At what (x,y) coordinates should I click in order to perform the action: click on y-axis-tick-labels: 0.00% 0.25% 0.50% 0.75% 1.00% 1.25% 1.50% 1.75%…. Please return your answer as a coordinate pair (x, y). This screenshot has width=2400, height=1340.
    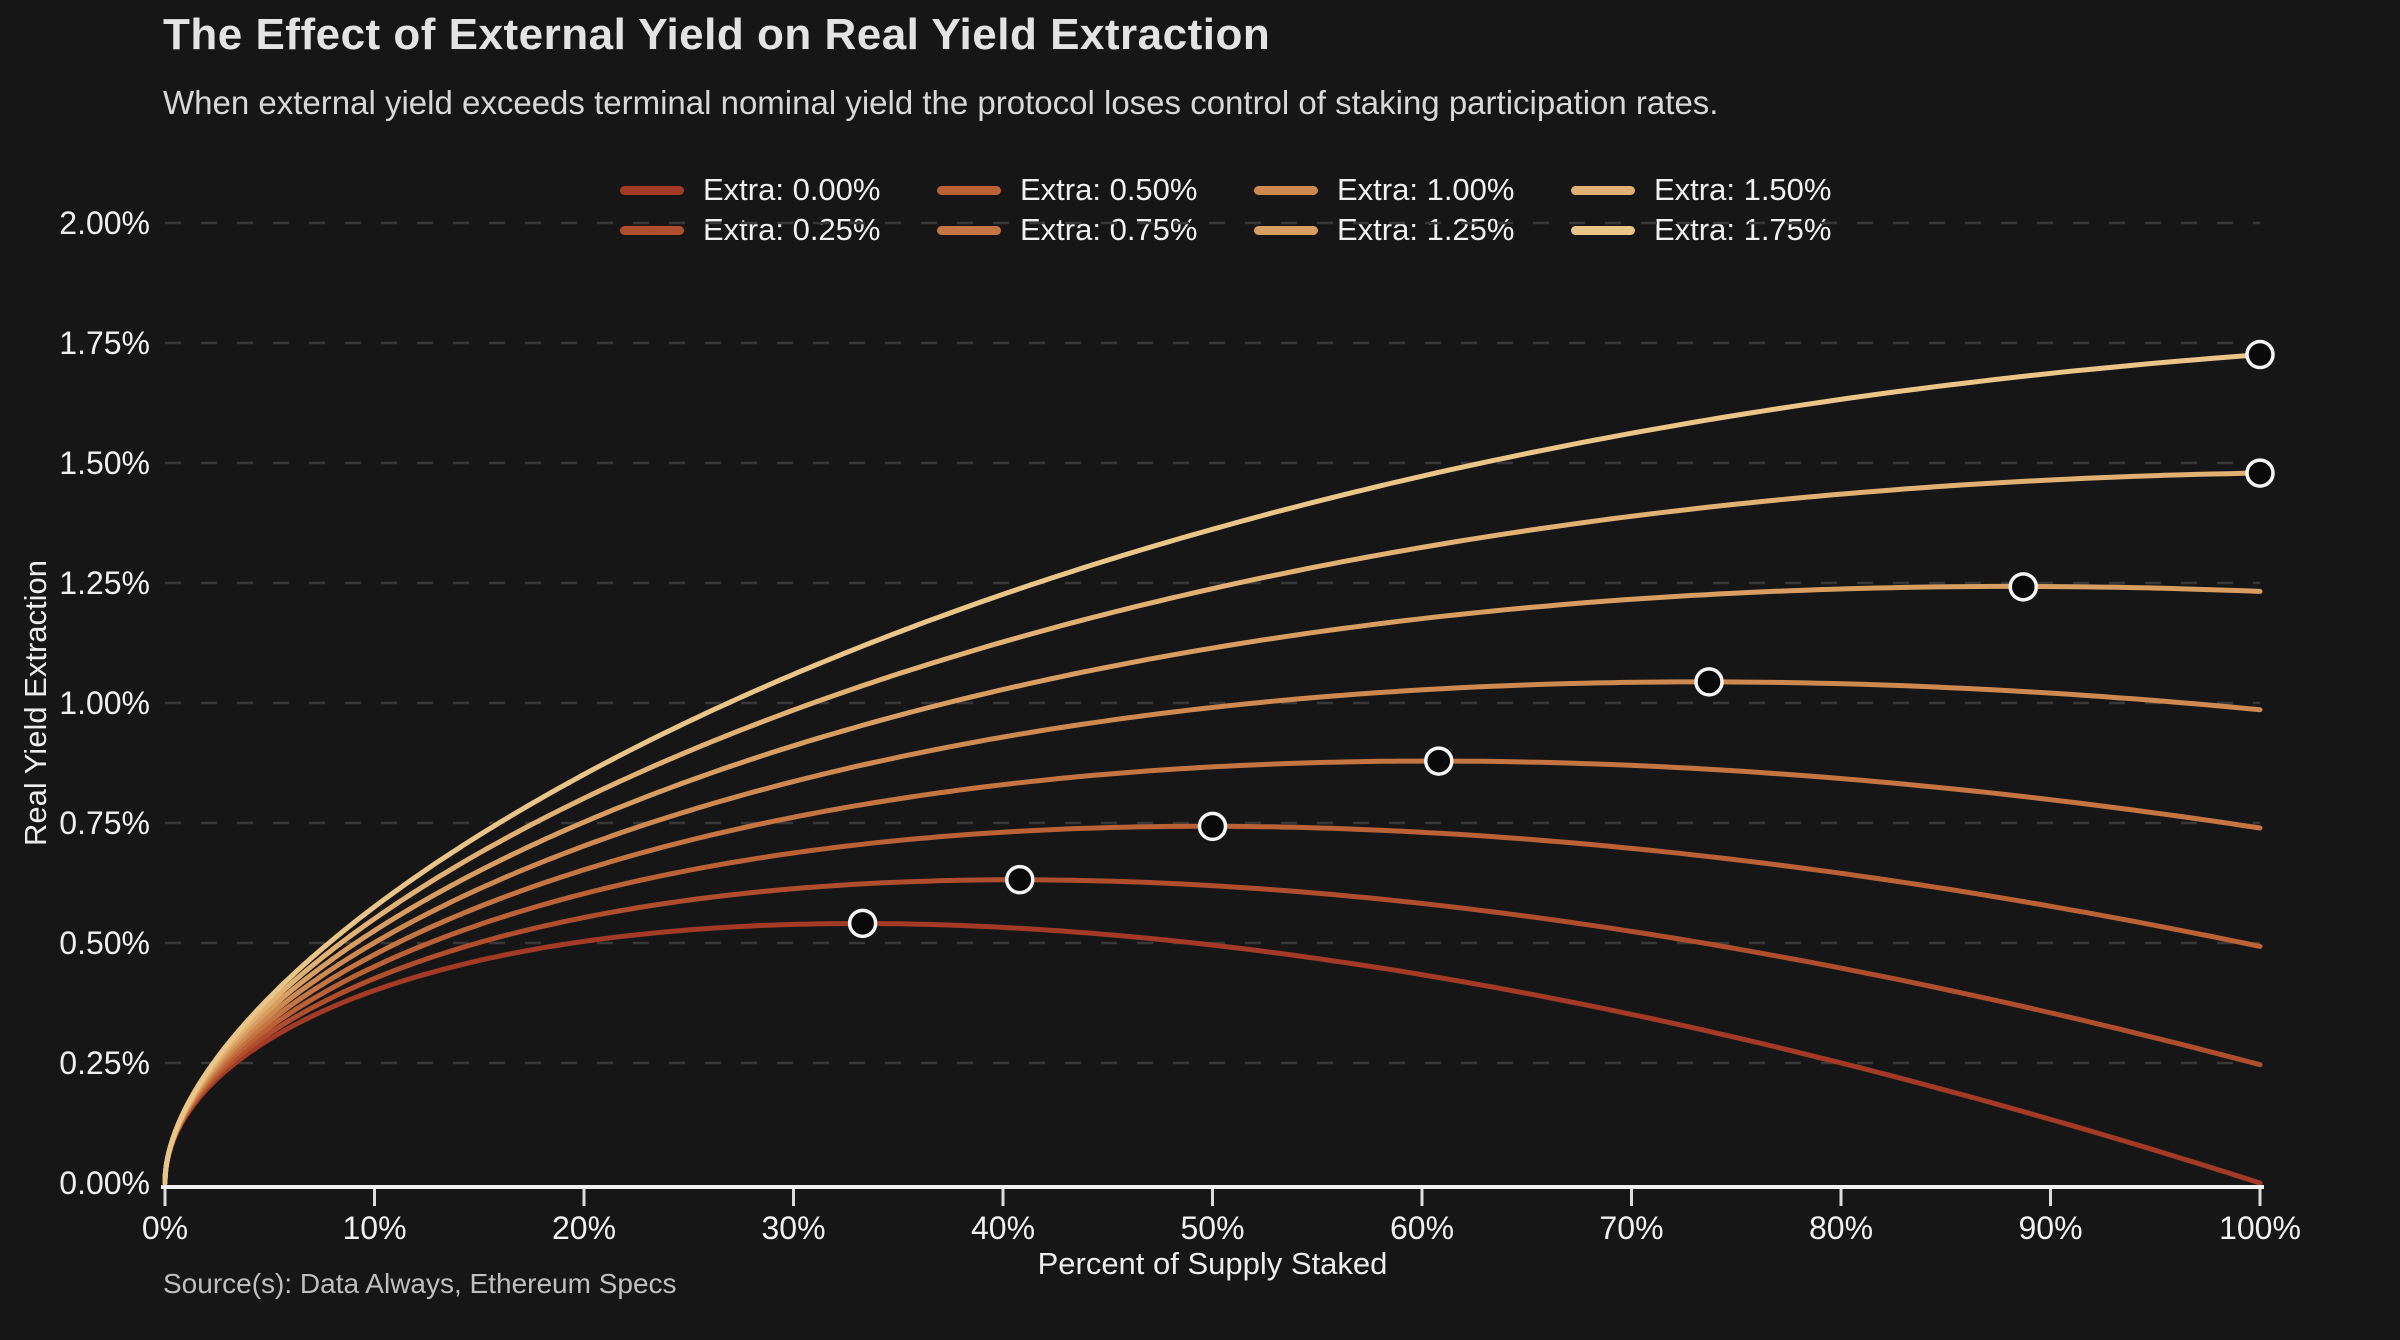
    Looking at the image, I should click on (104, 703).